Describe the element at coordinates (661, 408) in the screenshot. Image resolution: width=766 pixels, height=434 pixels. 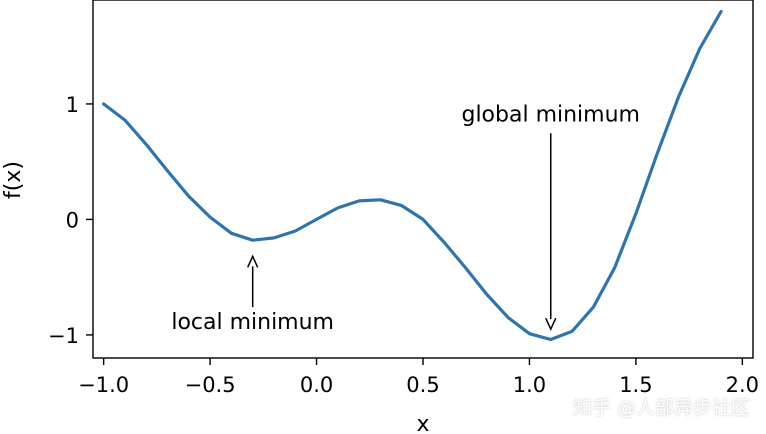
I see `watermark-text: 知乎 @人部异步社区` at that location.